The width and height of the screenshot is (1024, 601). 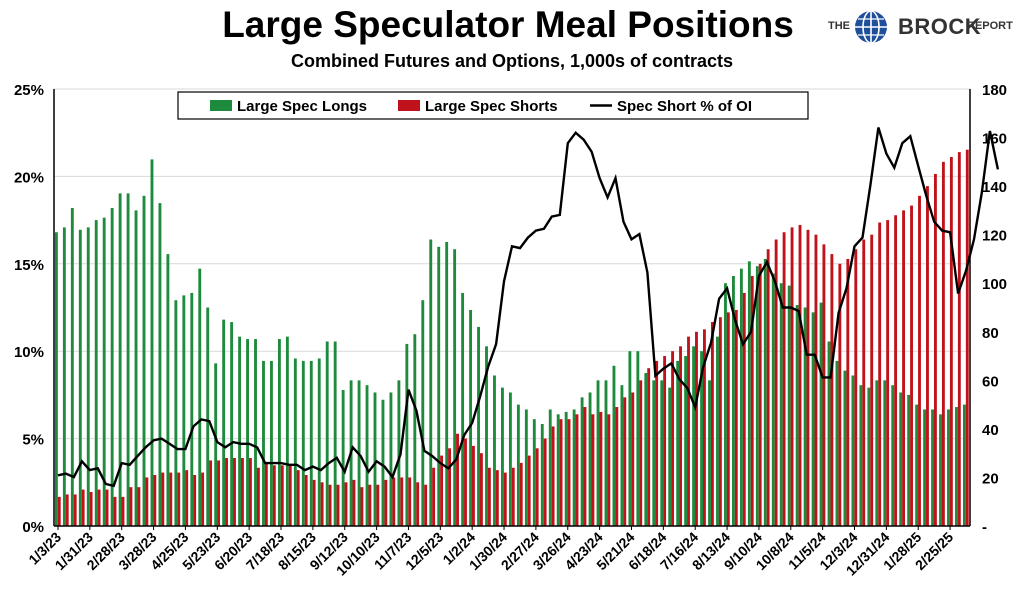 What do you see at coordinates (29, 265) in the screenshot?
I see `y-left-tick-label: 15%` at bounding box center [29, 265].